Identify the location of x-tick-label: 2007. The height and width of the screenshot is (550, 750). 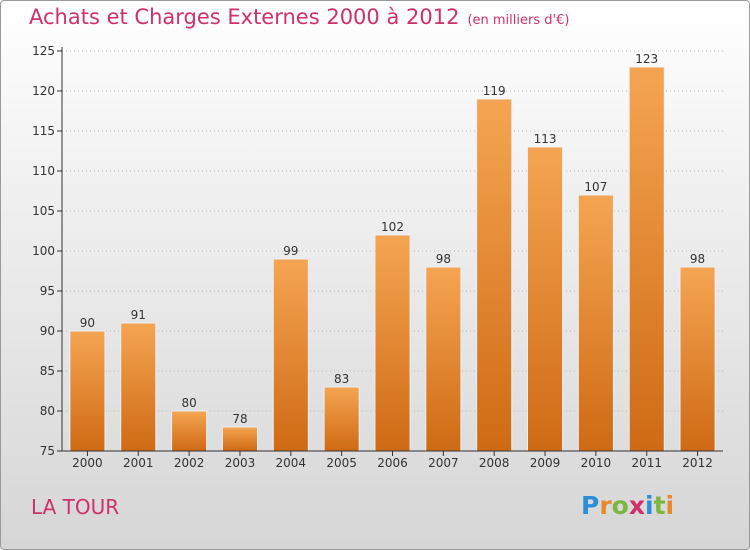
(443, 463).